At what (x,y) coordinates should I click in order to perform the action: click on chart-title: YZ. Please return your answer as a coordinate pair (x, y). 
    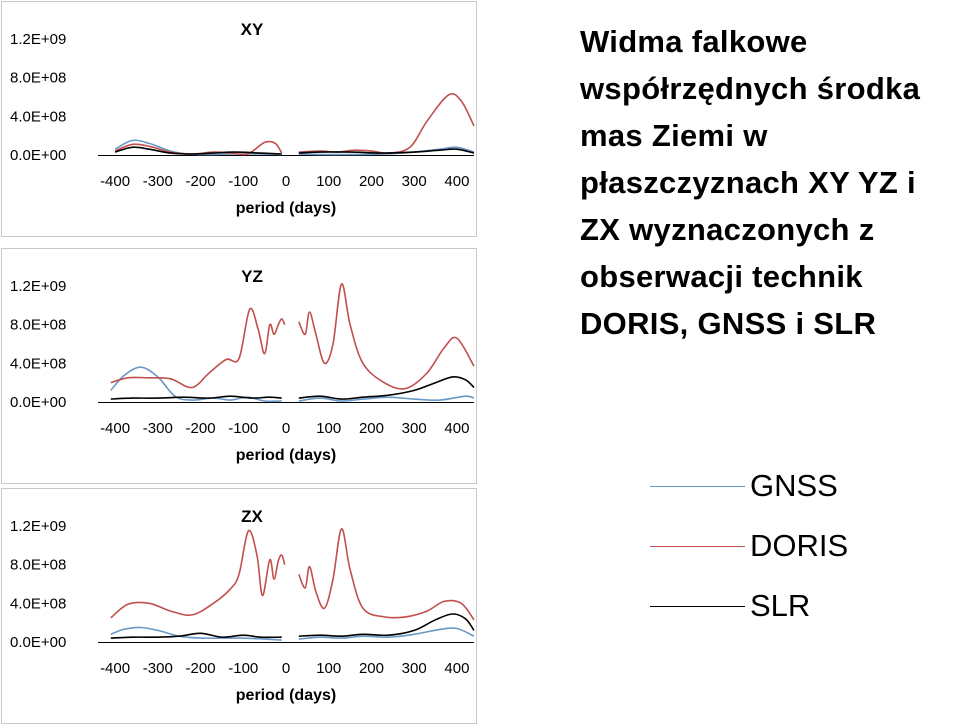
    Looking at the image, I should click on (252, 276).